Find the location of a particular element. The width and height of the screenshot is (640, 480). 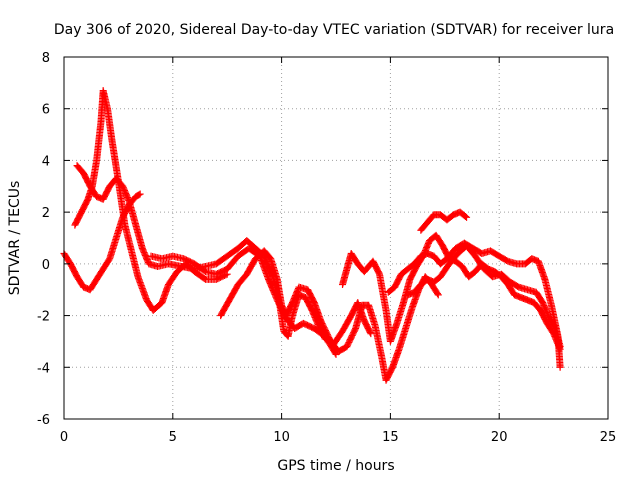

x-tick-label: 0 is located at coordinates (64, 437).